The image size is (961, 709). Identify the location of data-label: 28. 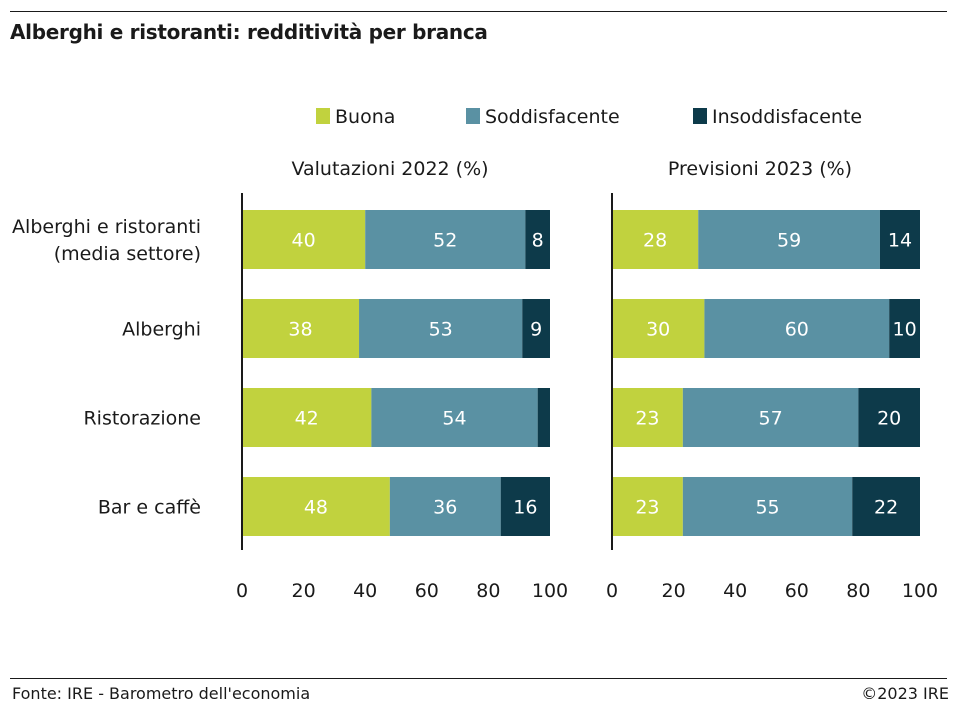
(655, 241).